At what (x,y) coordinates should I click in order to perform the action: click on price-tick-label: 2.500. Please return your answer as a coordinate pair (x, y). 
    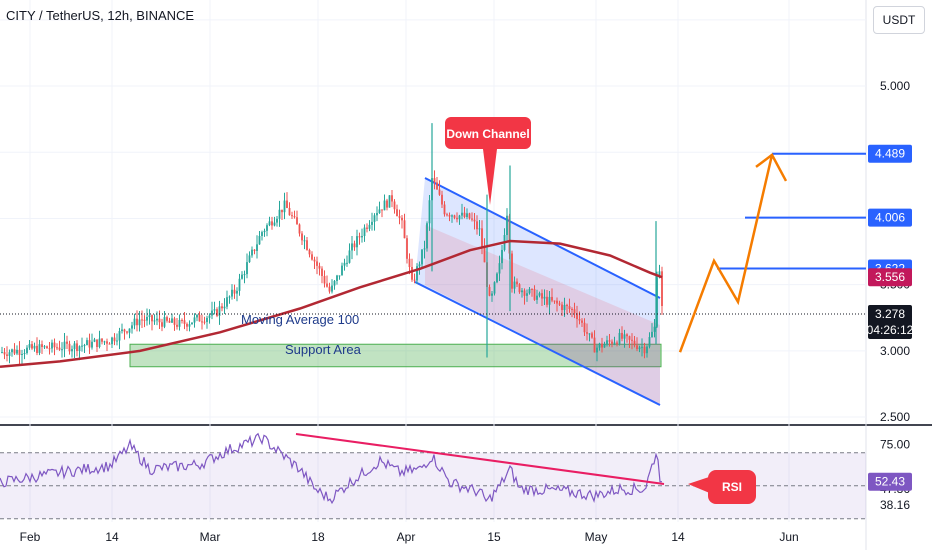
    Looking at the image, I should click on (895, 417).